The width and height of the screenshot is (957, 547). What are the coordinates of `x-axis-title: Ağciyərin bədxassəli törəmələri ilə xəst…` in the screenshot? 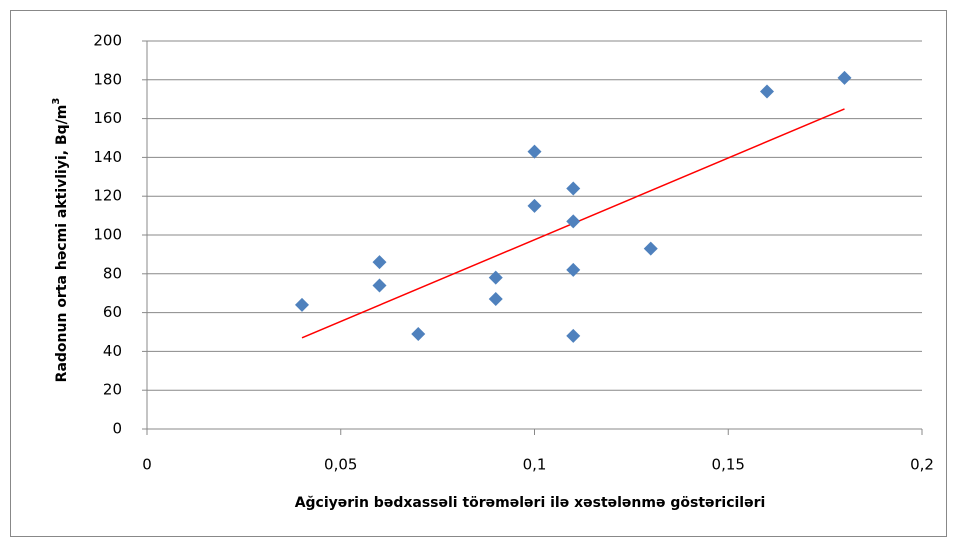 It's located at (530, 503).